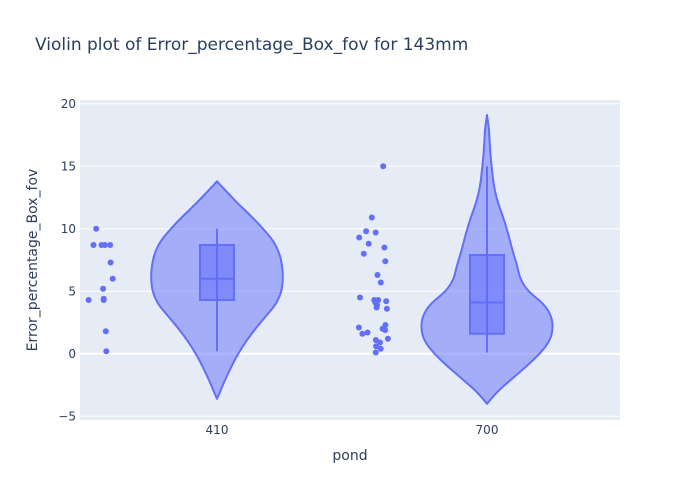 The image size is (700, 500). I want to click on y-tick-label: 15, so click(68, 166).